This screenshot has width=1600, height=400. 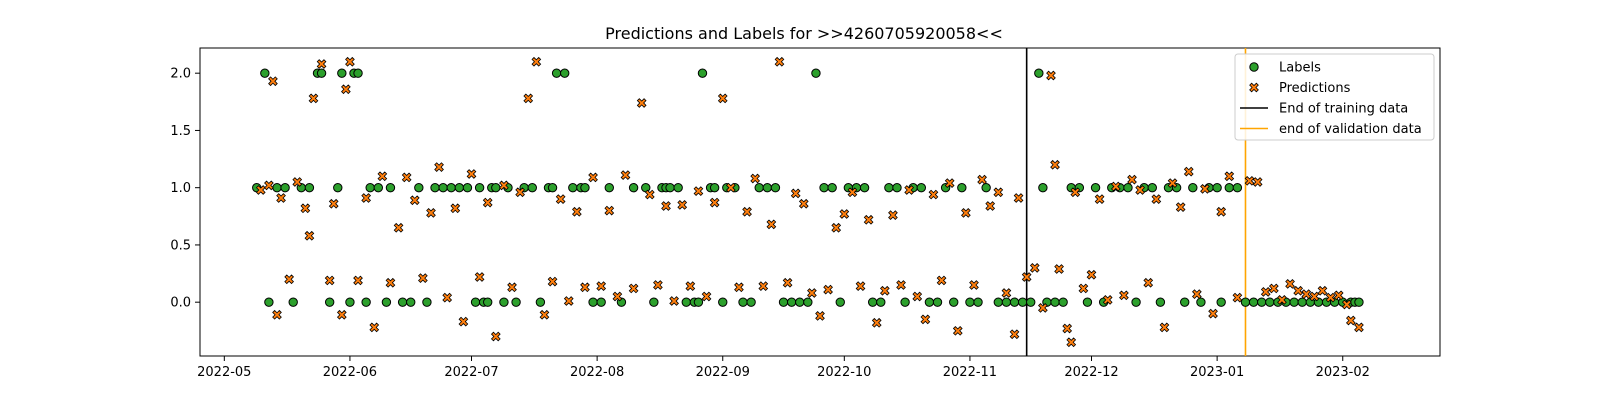 I want to click on x-tick-label: 2022-10, so click(x=844, y=372).